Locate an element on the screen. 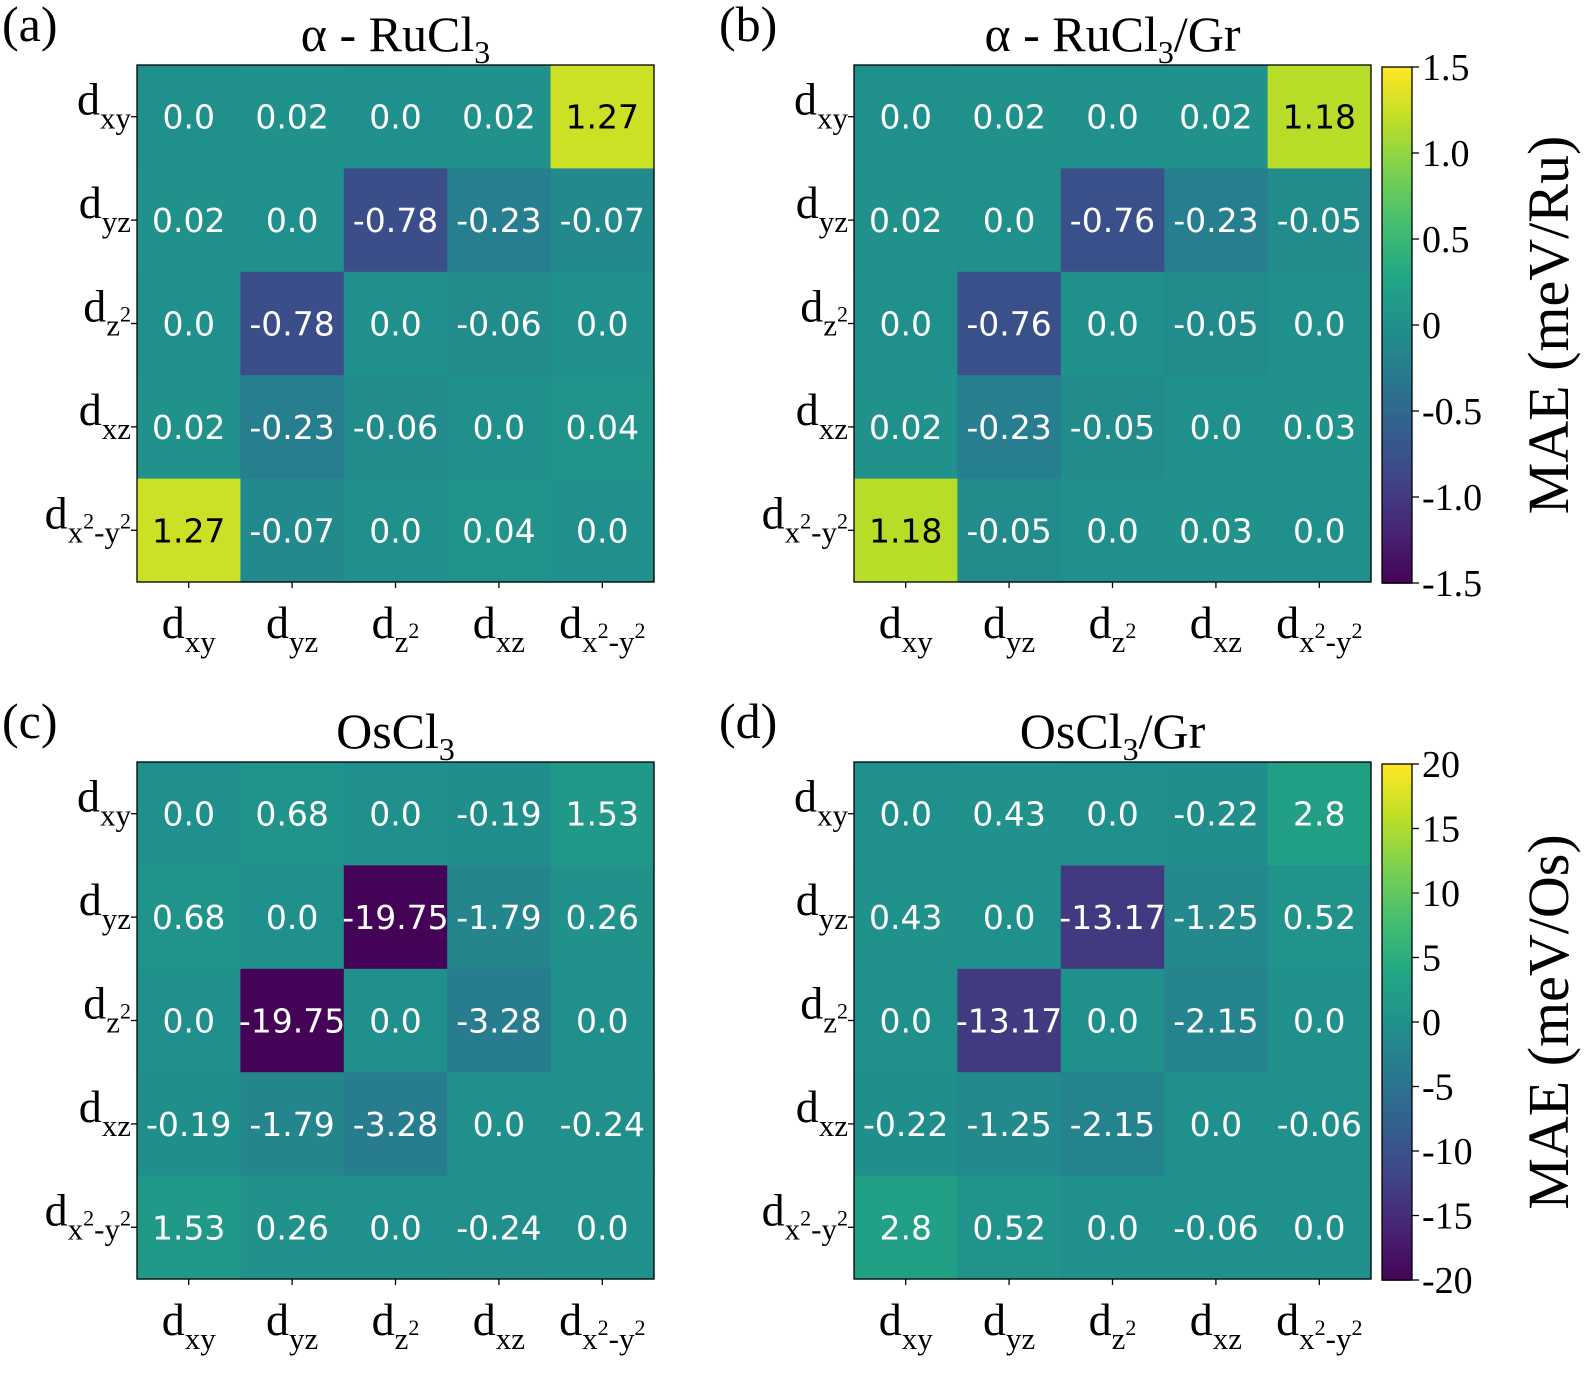 The image size is (1591, 1381). cell-value-label: -1.79 is located at coordinates (291, 1124).